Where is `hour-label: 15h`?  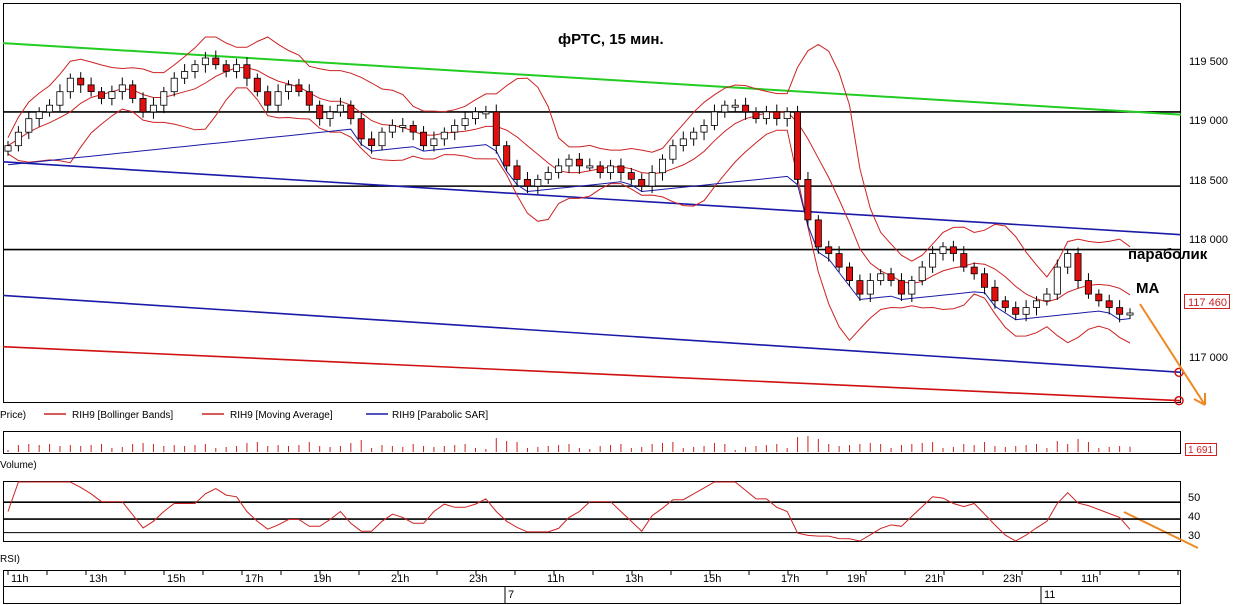 hour-label: 15h is located at coordinates (176, 579).